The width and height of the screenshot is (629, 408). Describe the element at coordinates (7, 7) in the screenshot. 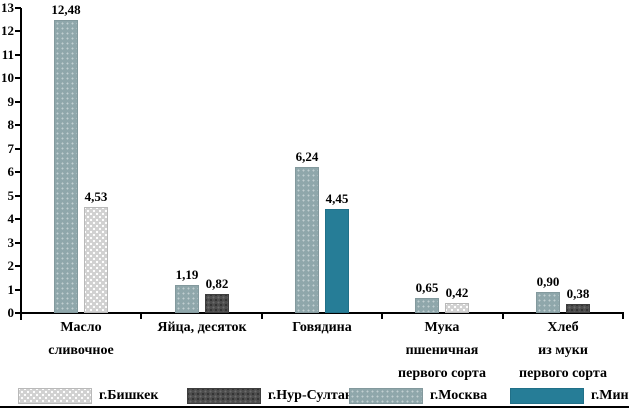

I see `y-axis-tick-label: 13` at that location.